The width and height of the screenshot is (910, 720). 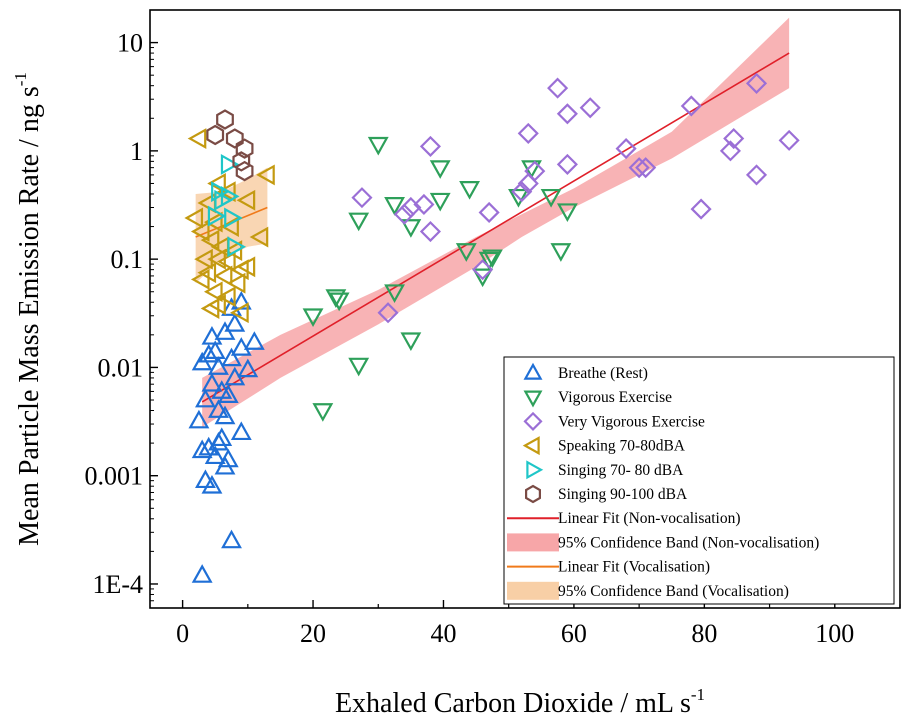 What do you see at coordinates (29, 316) in the screenshot?
I see `y-axis-label-text: Mean Particle Mass Emission Rate / ng s` at bounding box center [29, 316].